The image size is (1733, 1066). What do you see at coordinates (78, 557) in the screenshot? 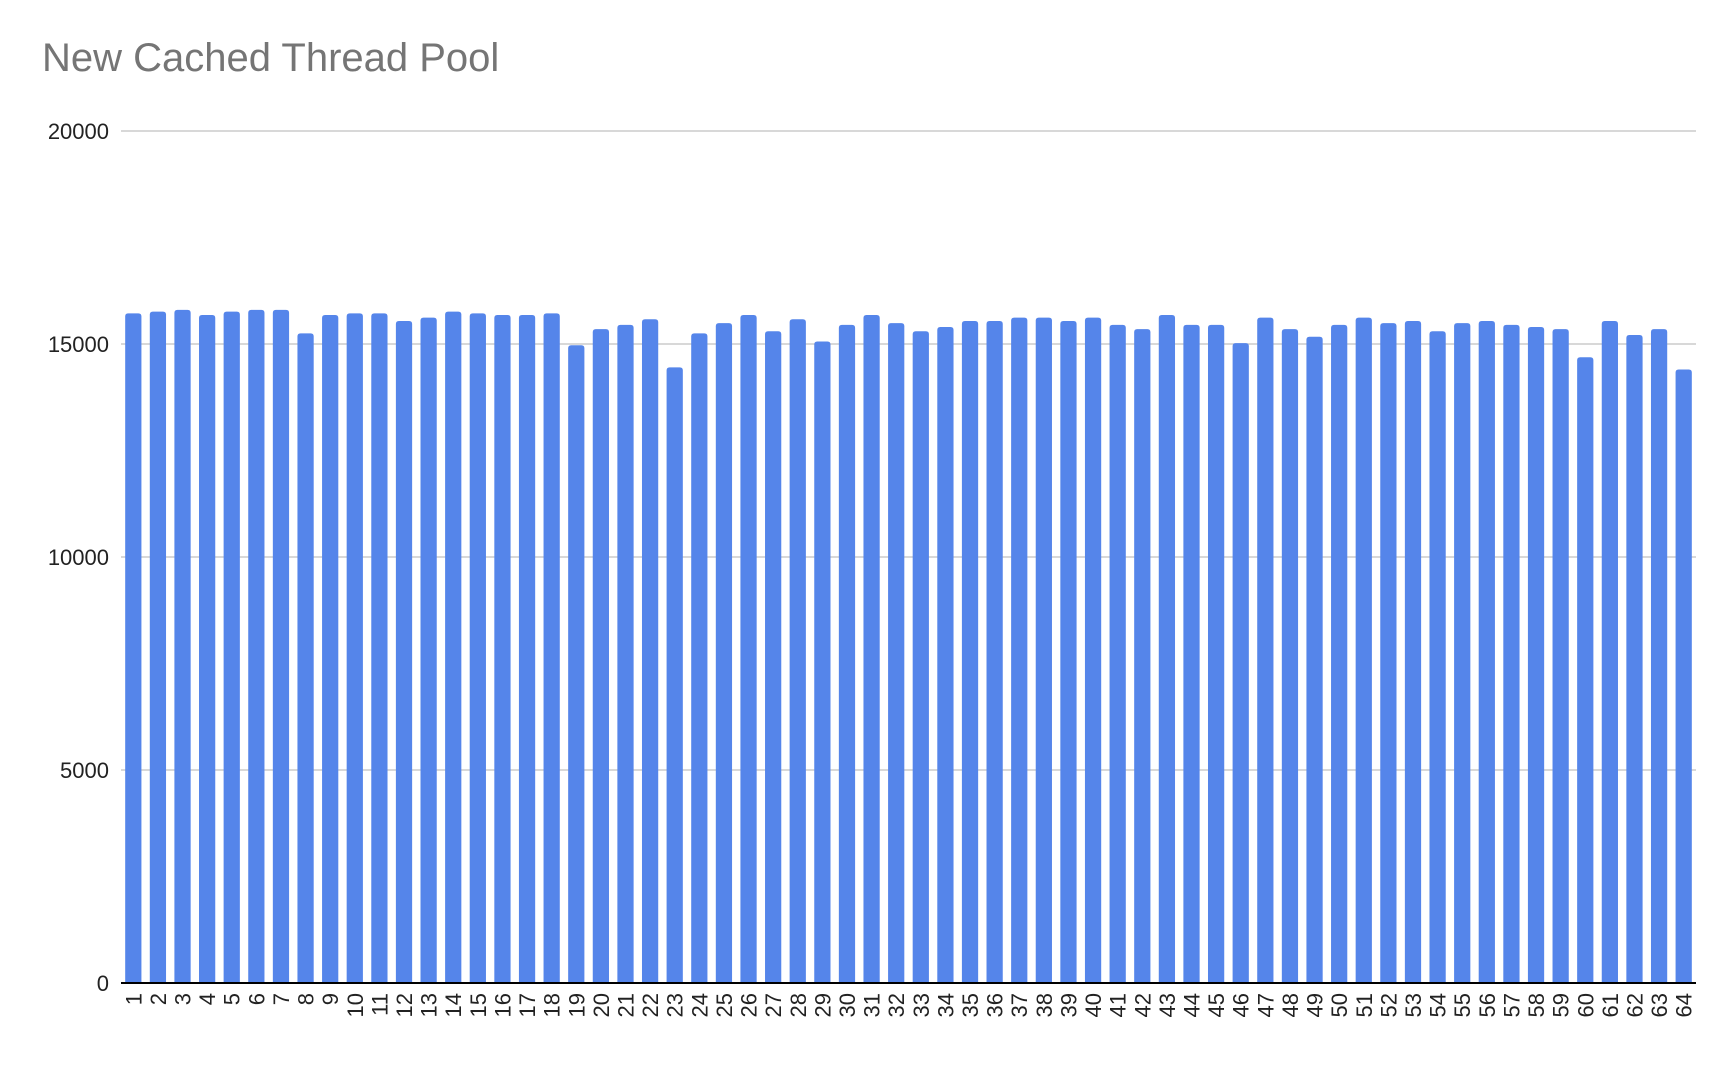
I see `y-axis-tick-labels: 0 5000 10000 15000 20000` at bounding box center [78, 557].